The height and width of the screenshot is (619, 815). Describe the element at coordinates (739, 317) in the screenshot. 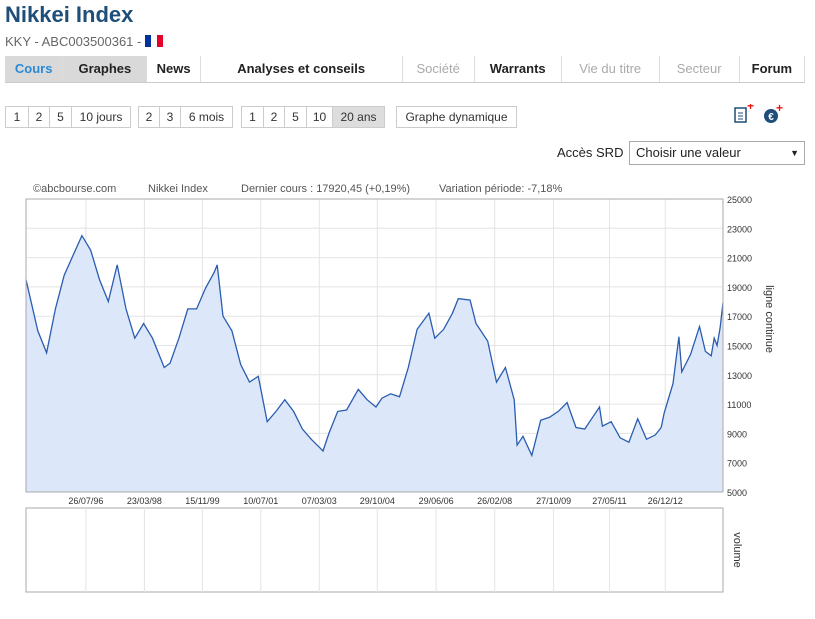

I see `y-tick-label: 17000` at that location.